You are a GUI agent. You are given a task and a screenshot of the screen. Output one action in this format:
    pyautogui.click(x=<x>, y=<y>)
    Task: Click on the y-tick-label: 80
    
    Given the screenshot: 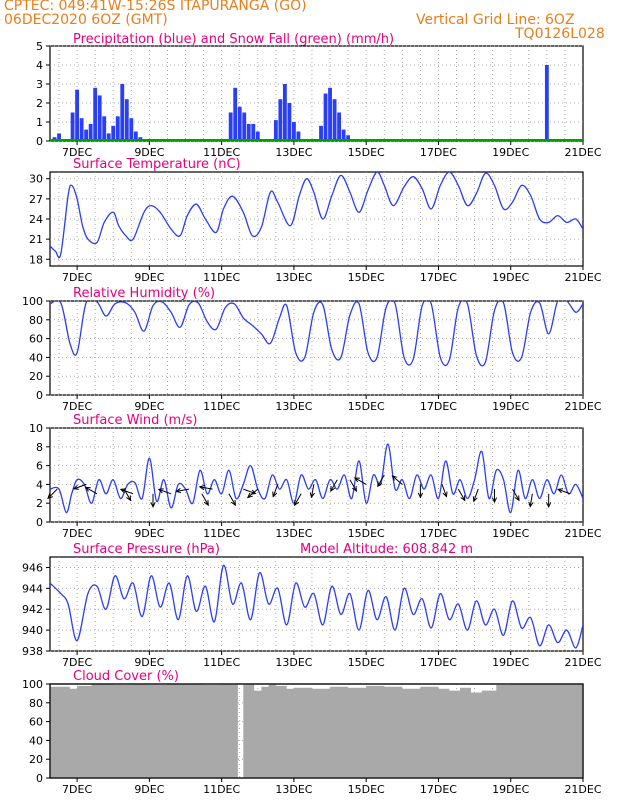 What is the action you would take?
    pyautogui.click(x=36, y=703)
    